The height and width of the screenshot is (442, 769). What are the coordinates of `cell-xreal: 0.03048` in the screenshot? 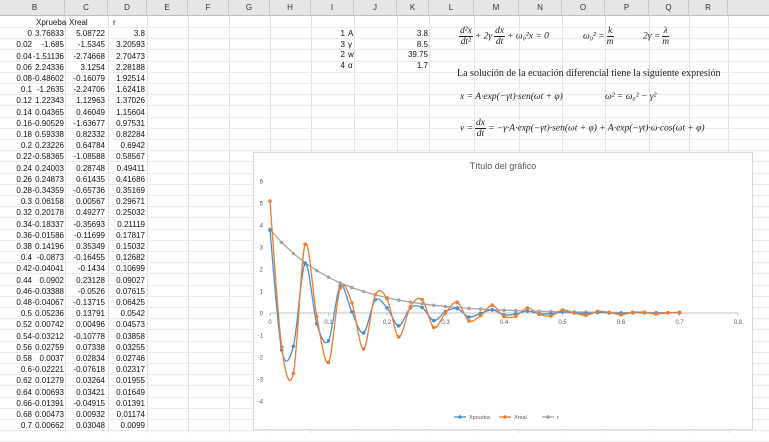 It's located at (90, 426).